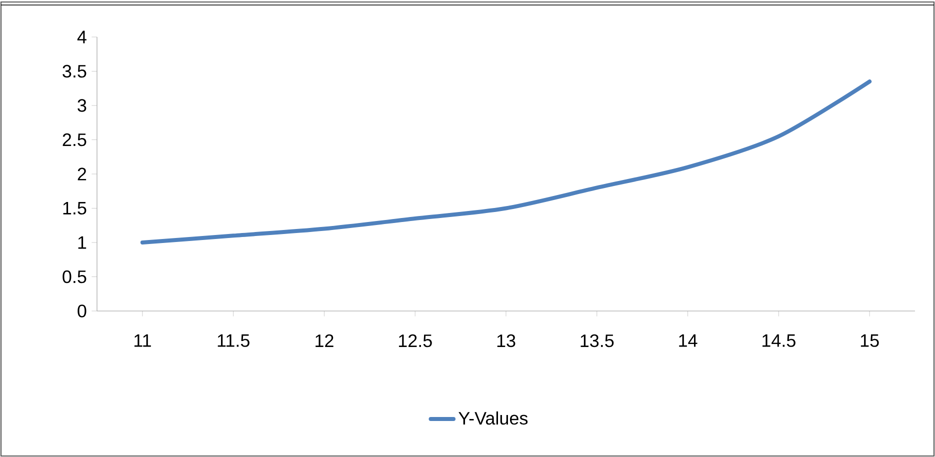 The width and height of the screenshot is (935, 457). I want to click on legend-label: Y-Values, so click(493, 418).